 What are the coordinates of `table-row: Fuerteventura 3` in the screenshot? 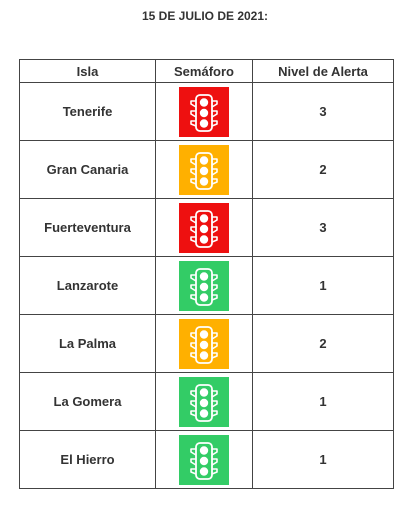 It's located at (206, 227).